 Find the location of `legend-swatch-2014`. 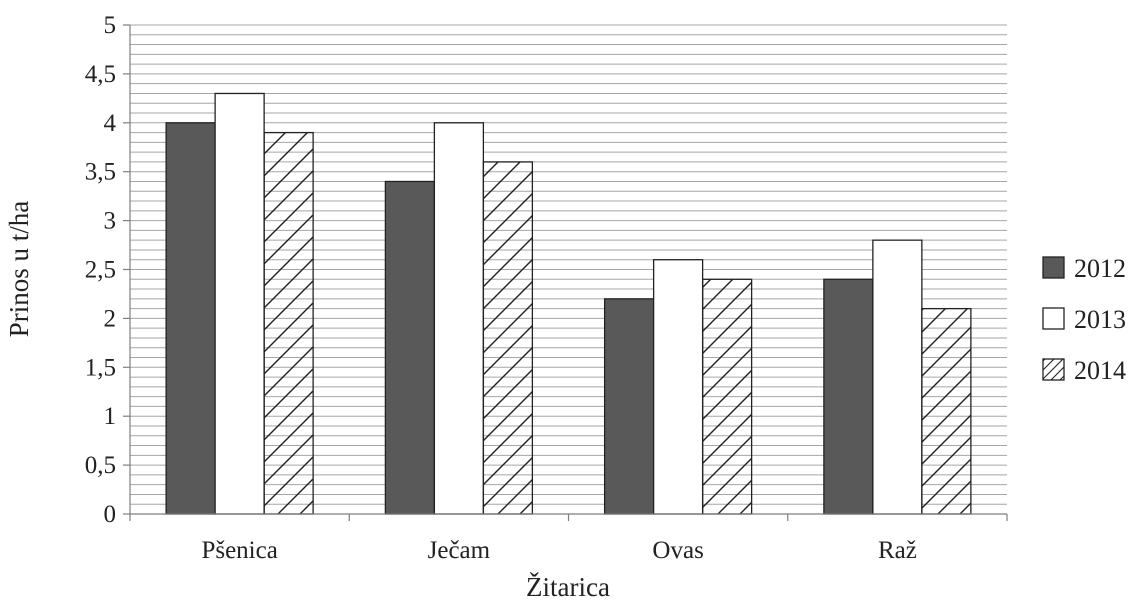

legend-swatch-2014 is located at coordinates (1053, 369).